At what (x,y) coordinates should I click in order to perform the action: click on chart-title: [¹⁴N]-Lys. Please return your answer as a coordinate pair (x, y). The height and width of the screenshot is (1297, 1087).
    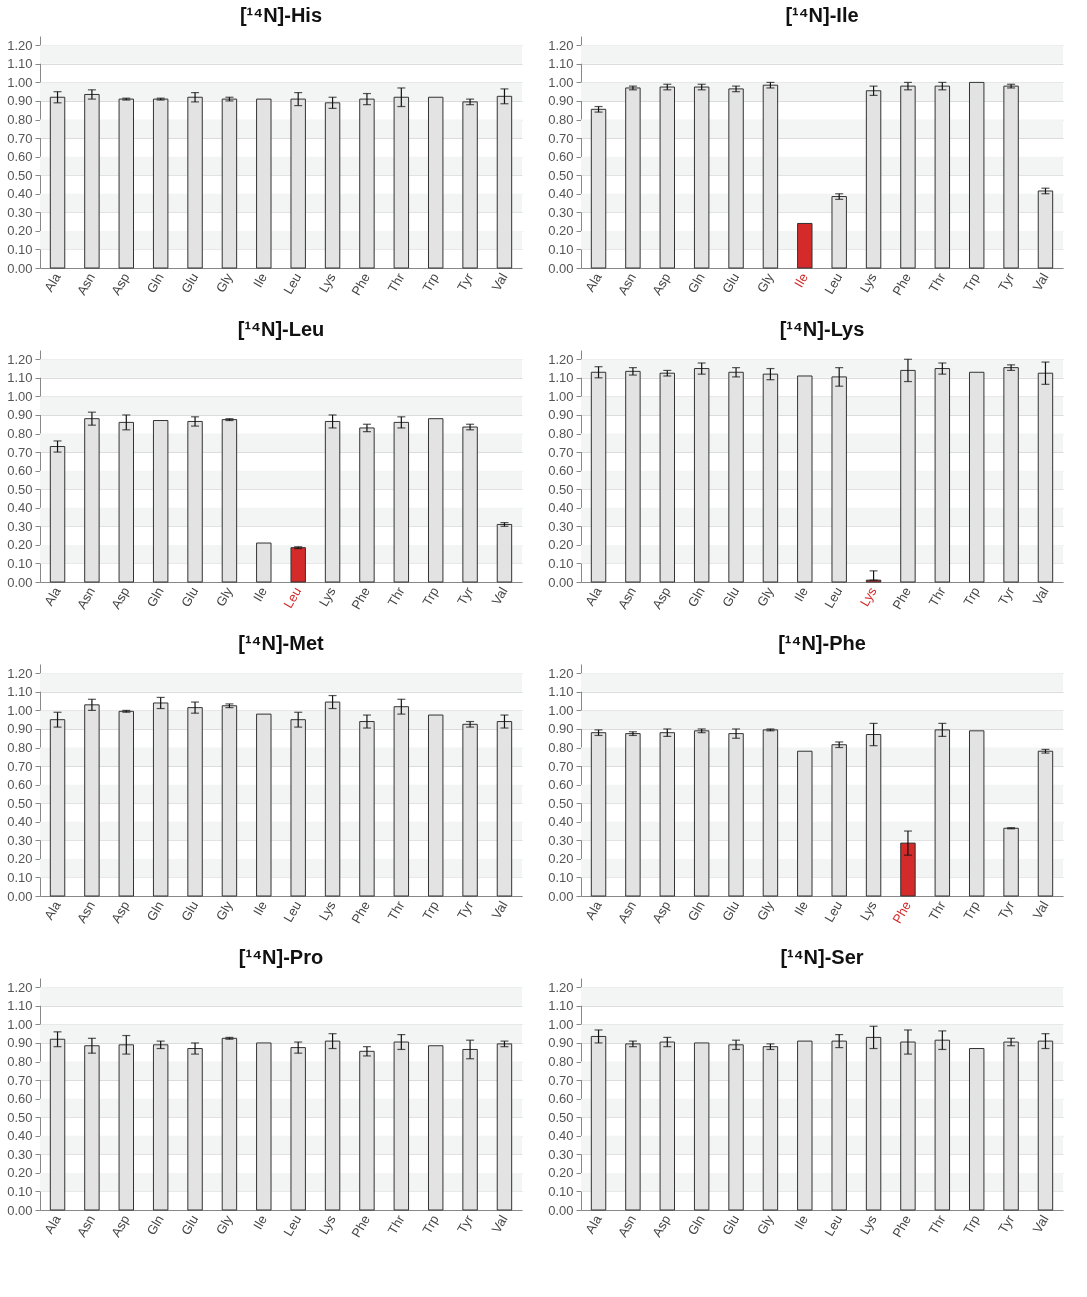
    Looking at the image, I should click on (822, 329).